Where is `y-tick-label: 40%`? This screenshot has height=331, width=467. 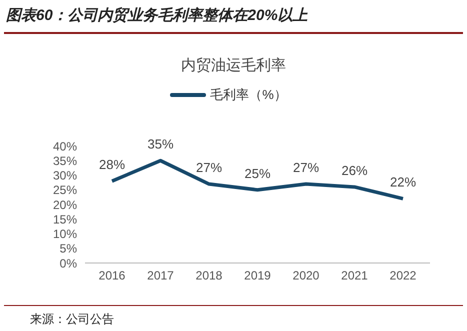 y-tick-label: 40% is located at coordinates (65, 146).